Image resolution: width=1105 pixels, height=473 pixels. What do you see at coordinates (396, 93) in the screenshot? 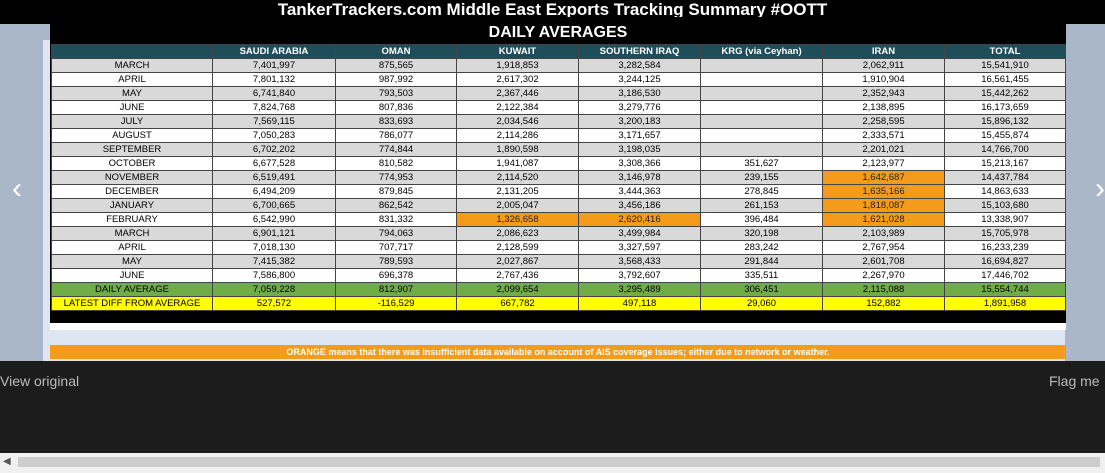
I see `table-cell: 793,503` at bounding box center [396, 93].